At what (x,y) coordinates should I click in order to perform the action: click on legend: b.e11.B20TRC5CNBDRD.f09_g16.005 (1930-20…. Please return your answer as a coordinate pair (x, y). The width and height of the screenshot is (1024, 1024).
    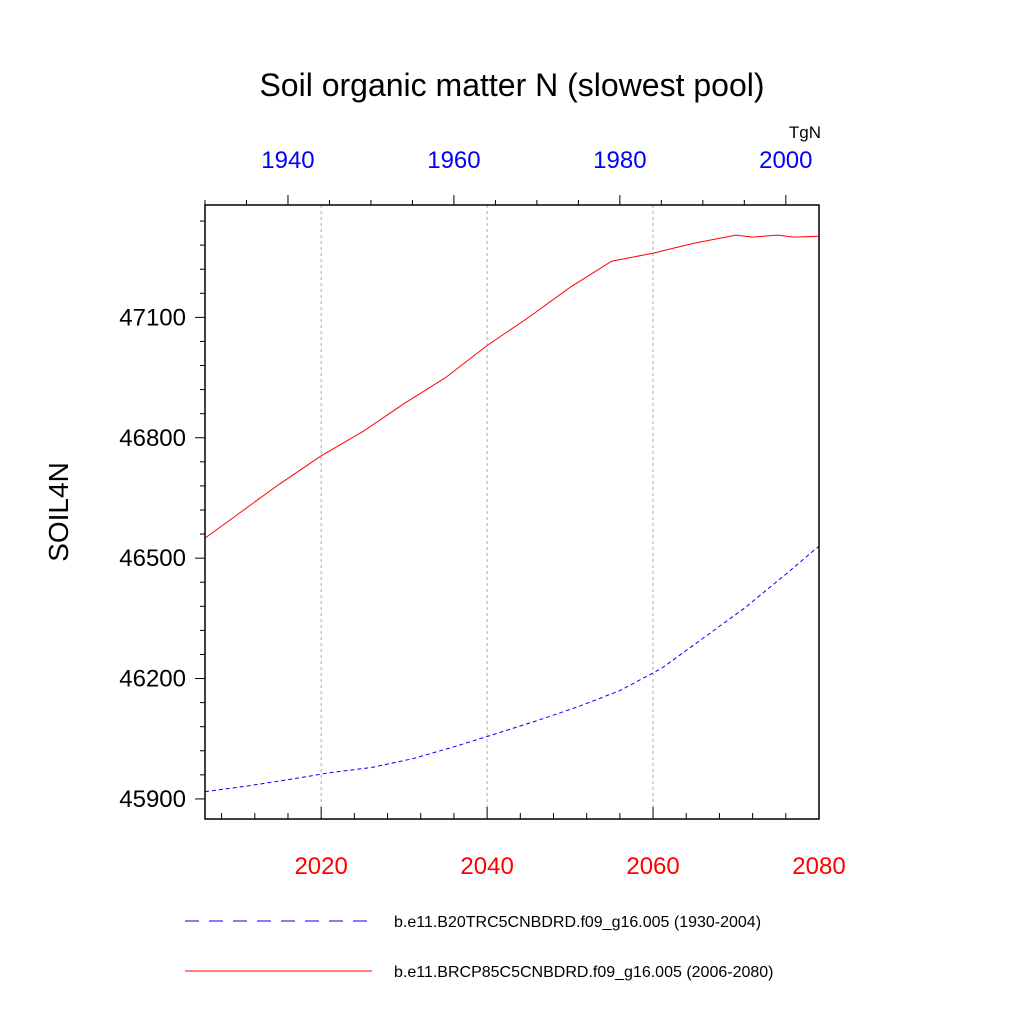
    Looking at the image, I should click on (479, 947).